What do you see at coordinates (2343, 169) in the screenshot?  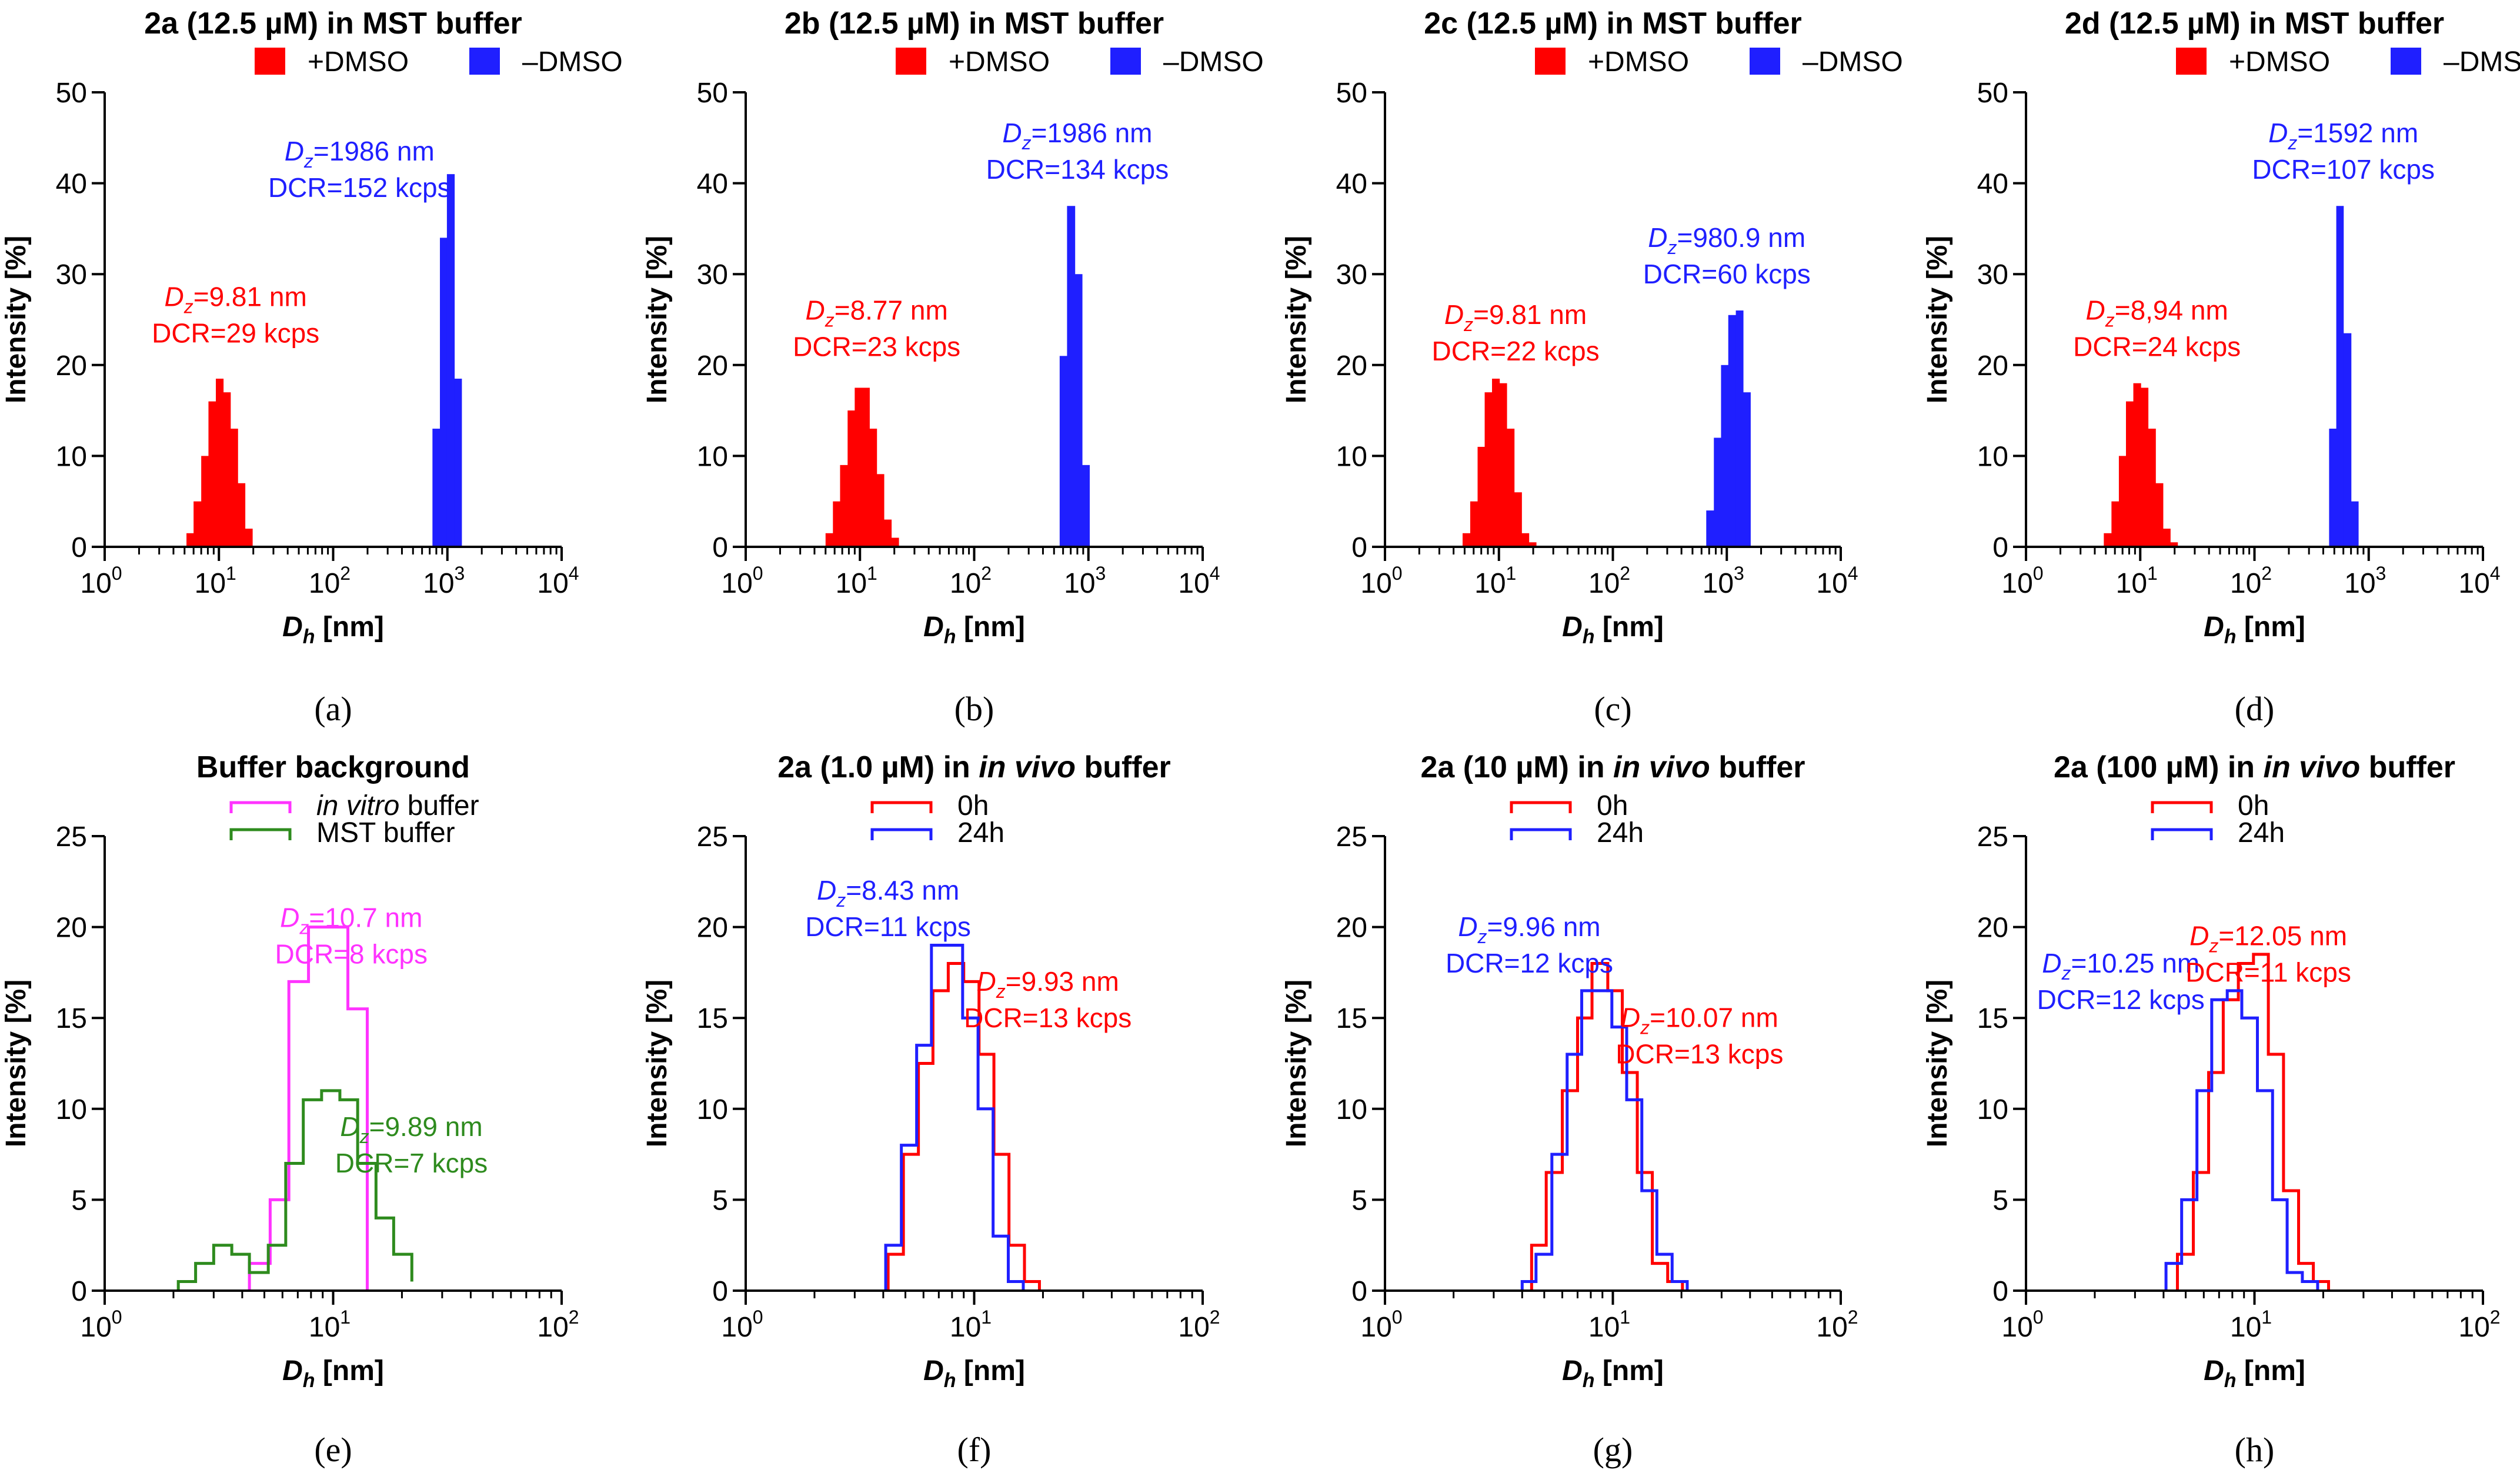 I see `annotation-dcr: DCR=107 kcps` at bounding box center [2343, 169].